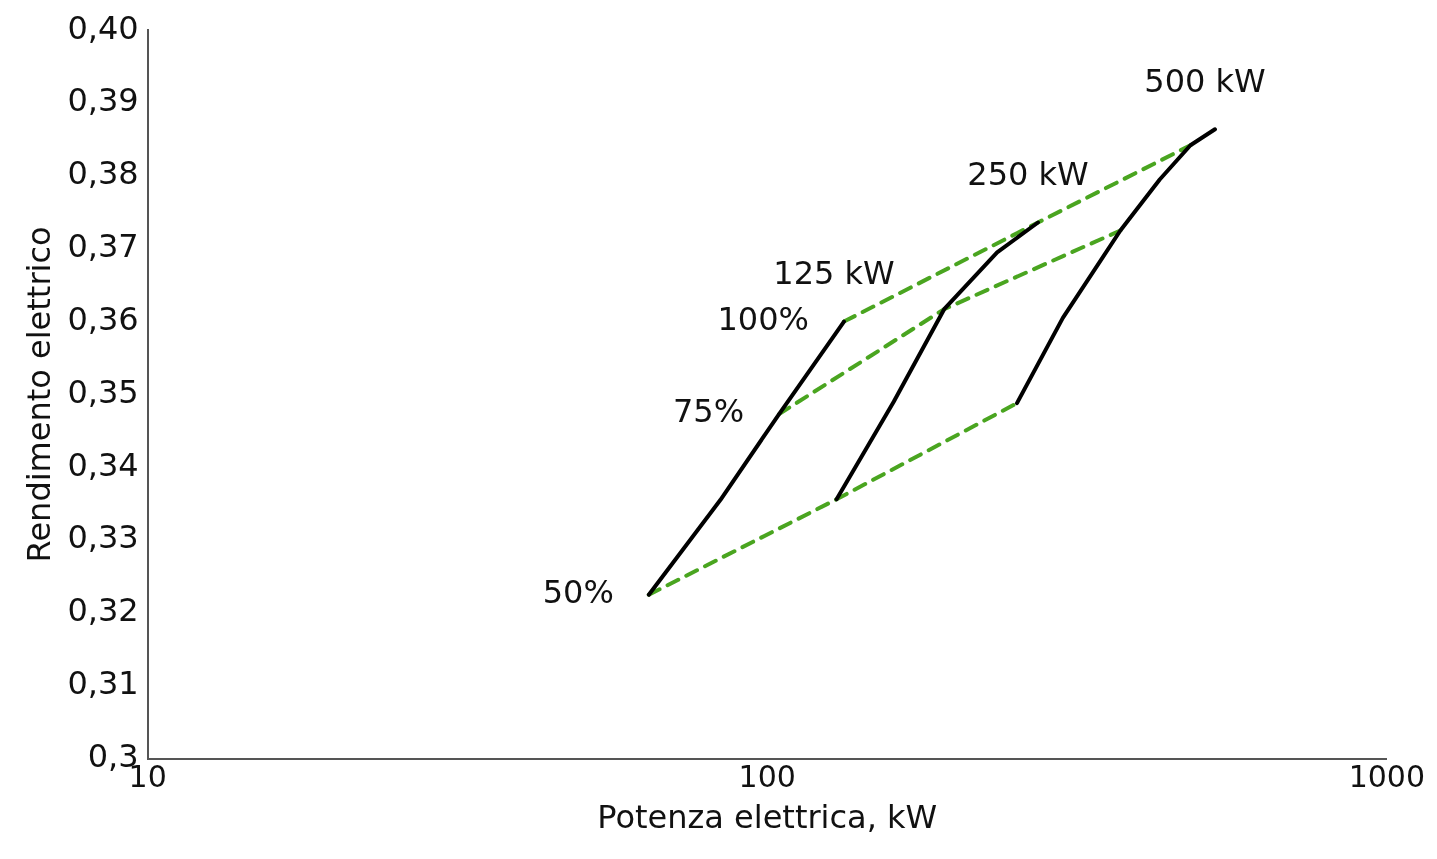  I want to click on y-tick-label: 0,38, so click(103, 173).